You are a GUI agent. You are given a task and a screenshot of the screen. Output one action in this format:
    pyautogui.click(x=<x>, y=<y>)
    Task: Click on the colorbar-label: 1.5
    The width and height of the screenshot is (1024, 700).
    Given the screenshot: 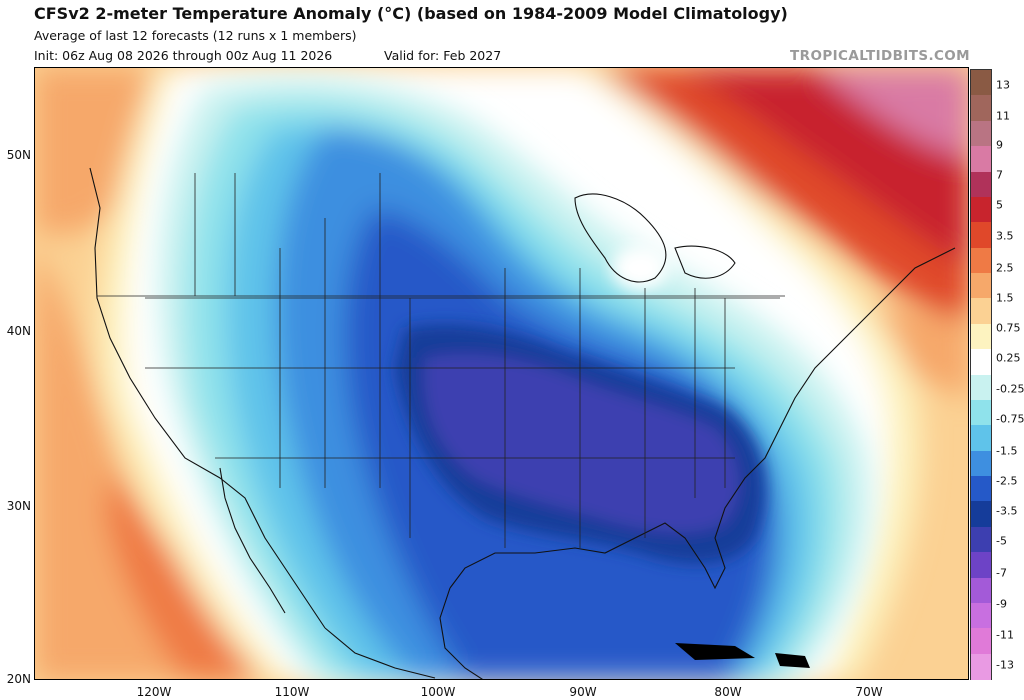 What is the action you would take?
    pyautogui.click(x=1005, y=298)
    